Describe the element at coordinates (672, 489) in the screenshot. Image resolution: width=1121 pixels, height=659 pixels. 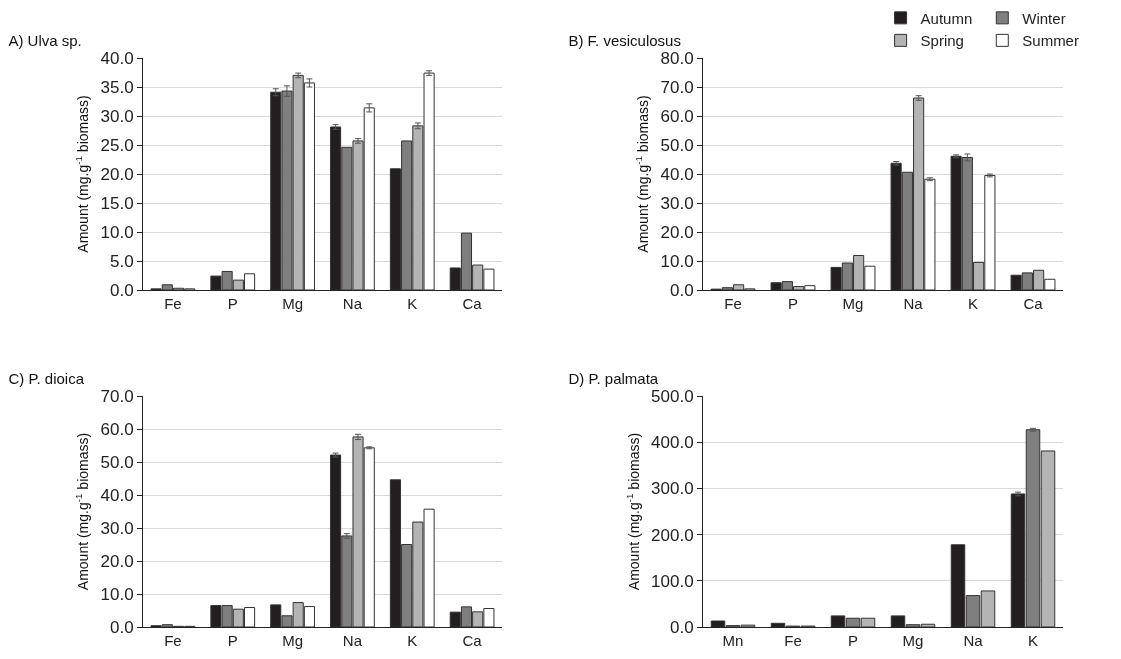
I see `y-tick-label: 300.0` at that location.